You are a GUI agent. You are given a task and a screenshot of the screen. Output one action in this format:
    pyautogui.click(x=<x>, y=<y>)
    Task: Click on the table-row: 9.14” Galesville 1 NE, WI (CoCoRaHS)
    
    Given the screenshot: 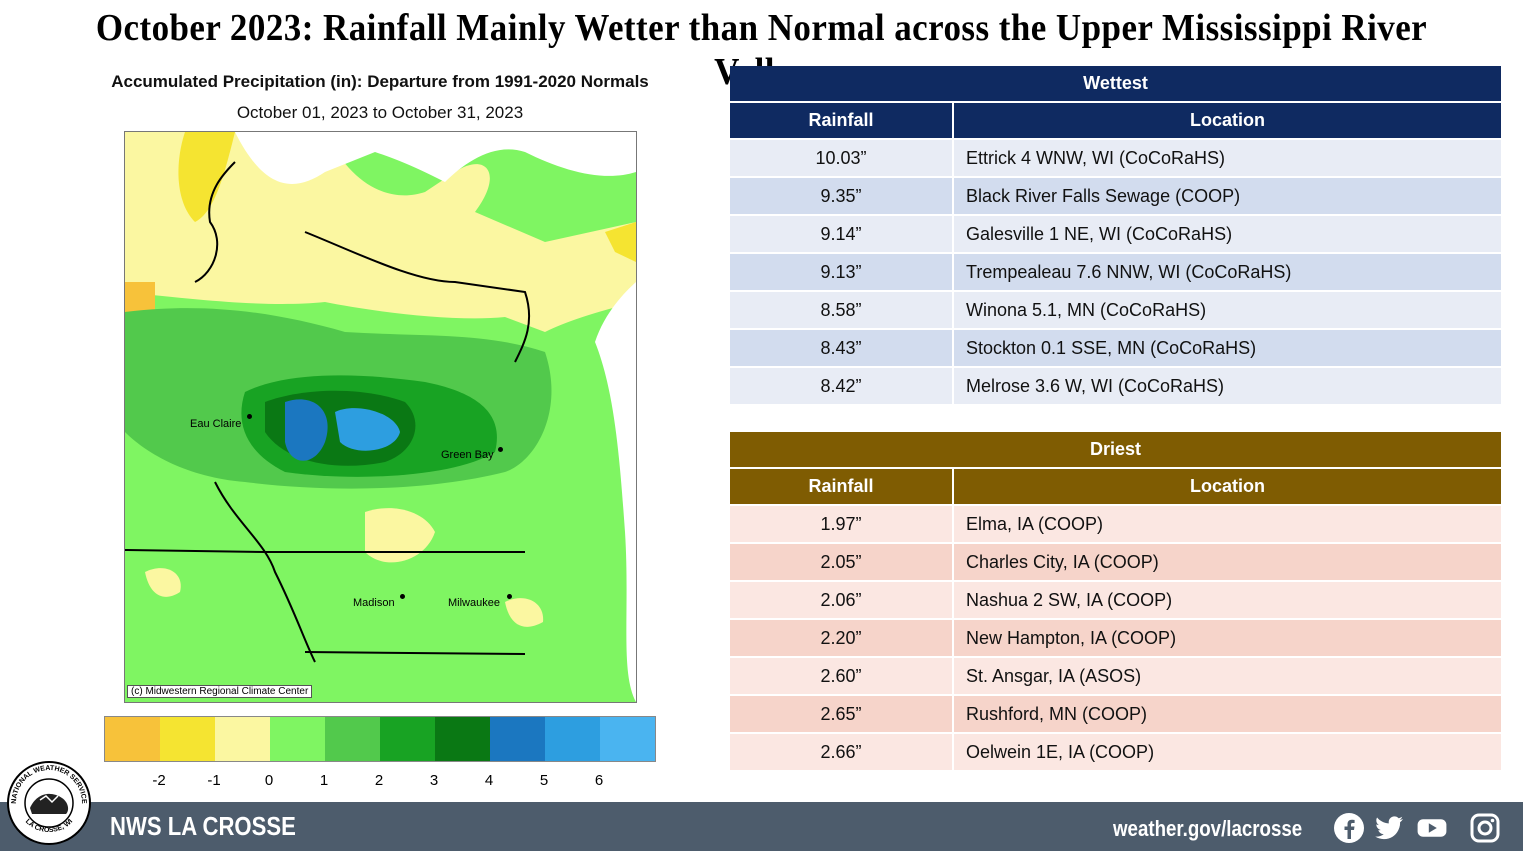 What is the action you would take?
    pyautogui.click(x=1115, y=233)
    